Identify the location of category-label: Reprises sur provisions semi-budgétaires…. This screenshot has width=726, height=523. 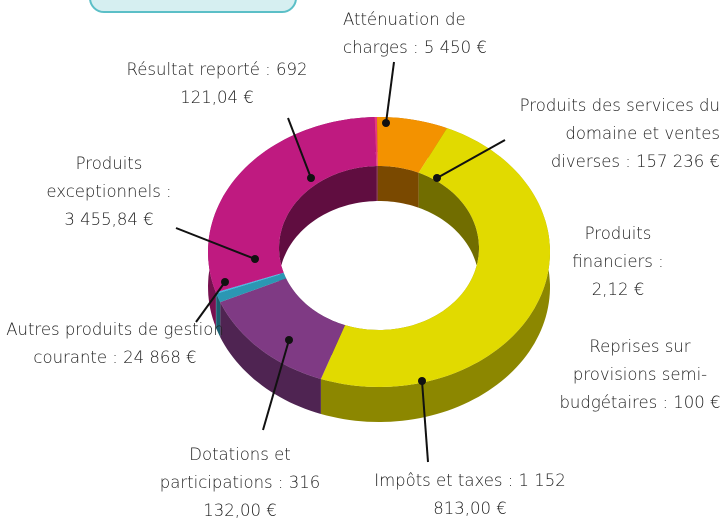
(633, 374).